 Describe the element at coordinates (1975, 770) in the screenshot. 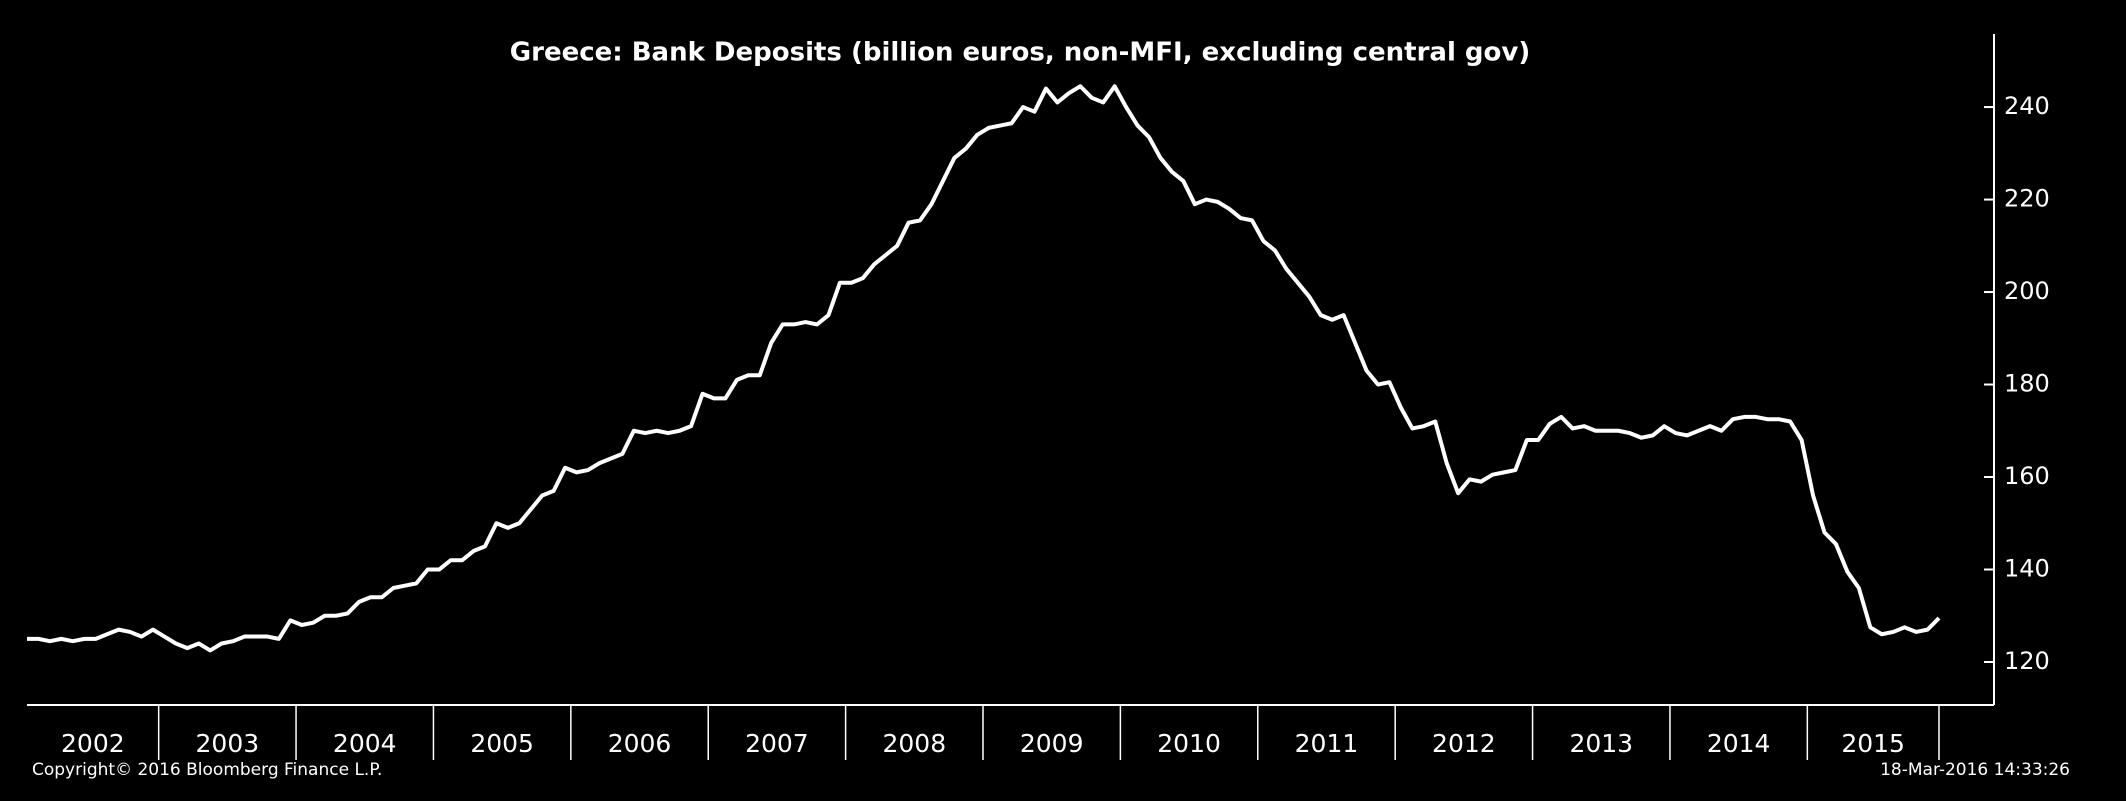

I see `timestamp: 18-Mar-2016 14:33:26` at that location.